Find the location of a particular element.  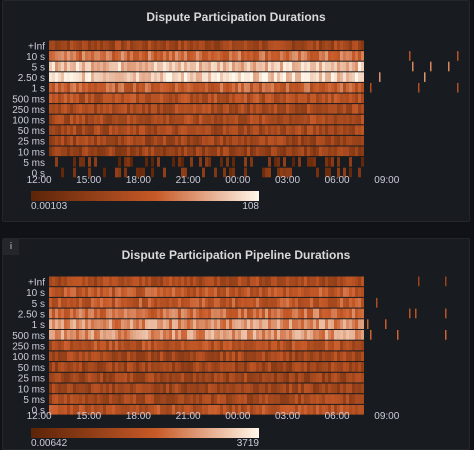

info-icon: i is located at coordinates (11, 247).